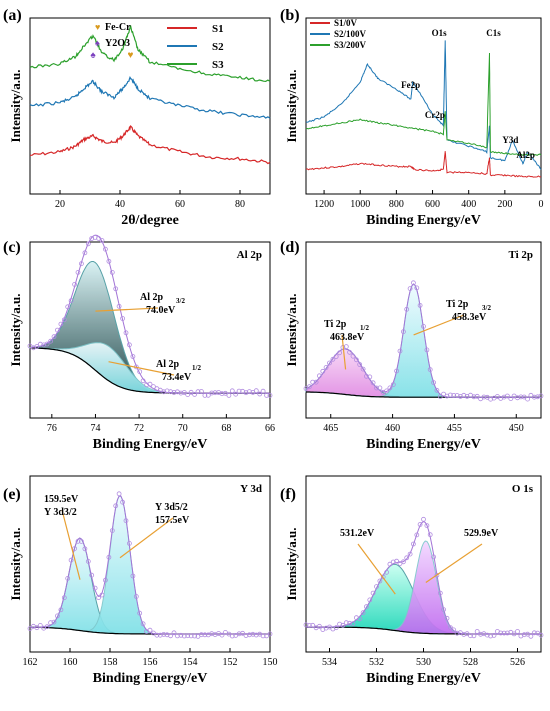 This screenshot has height=711, width=550. I want to click on x-tick-label: 528, so click(470, 662).